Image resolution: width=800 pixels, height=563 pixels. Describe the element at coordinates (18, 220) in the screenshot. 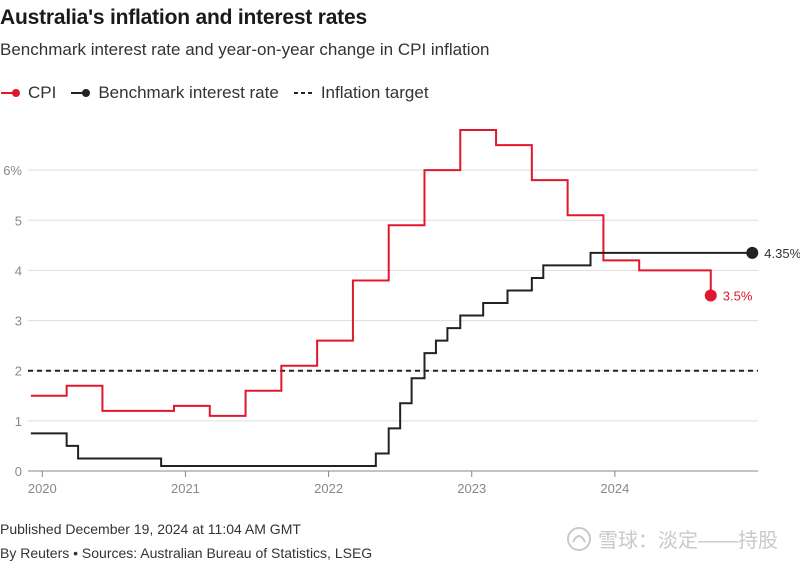

I see `y-tick-label-5: 5` at that location.